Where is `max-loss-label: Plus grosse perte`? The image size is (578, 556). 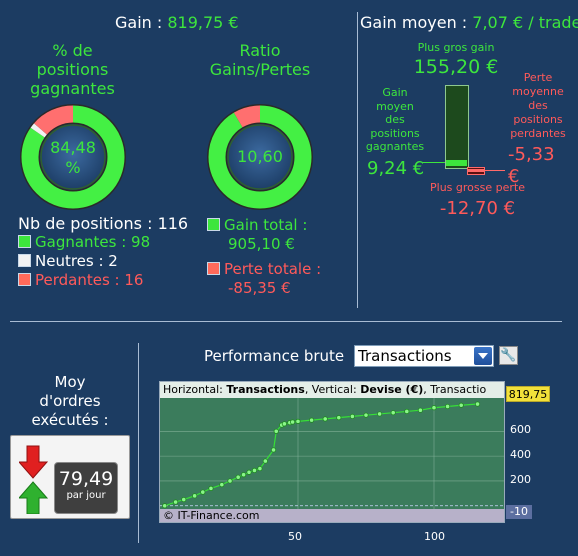
max-loss-label: Plus grosse perte is located at coordinates (477, 187).